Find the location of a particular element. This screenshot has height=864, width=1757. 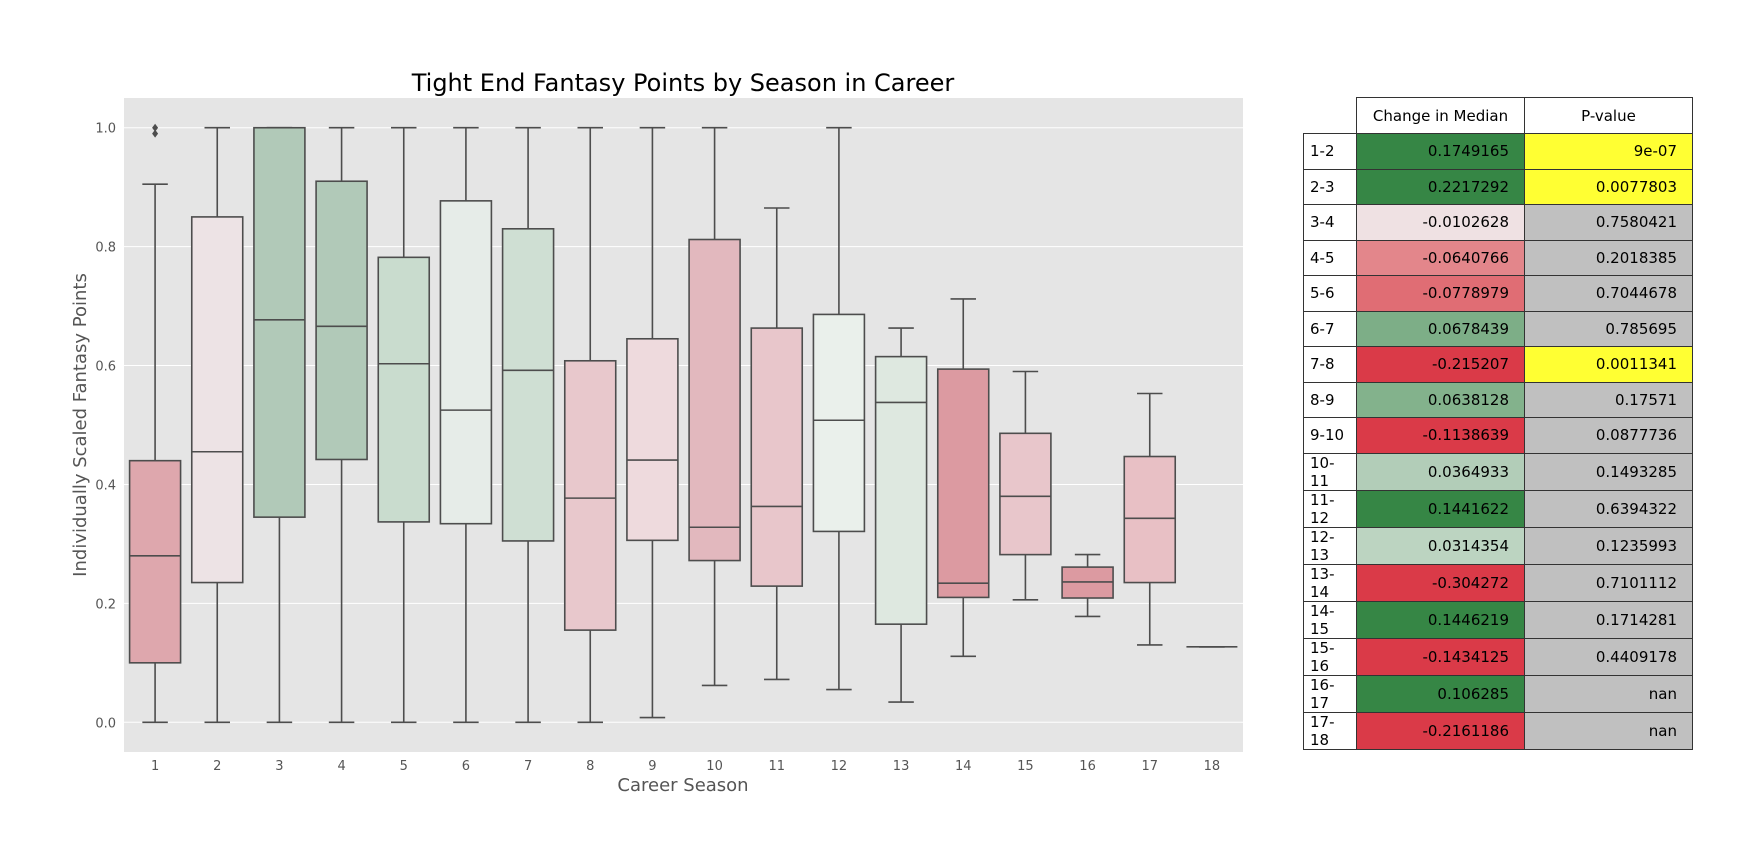

table-row: 13-14 -0.304272 0.7101112 is located at coordinates (1498, 582).